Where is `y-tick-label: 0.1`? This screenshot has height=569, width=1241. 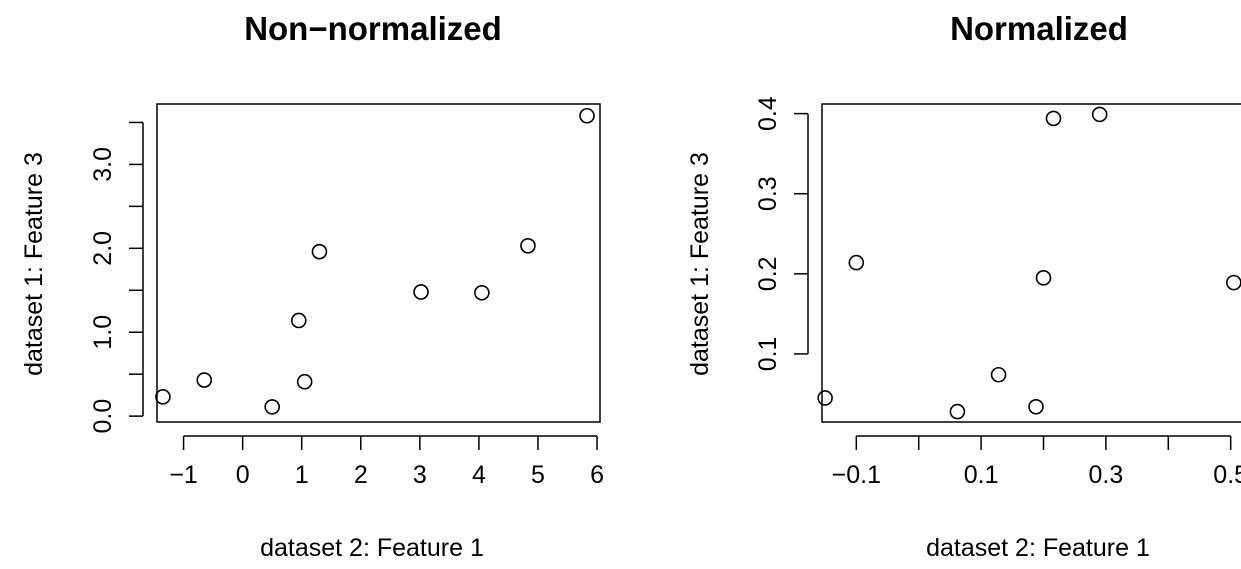
y-tick-label: 0.1 is located at coordinates (768, 354).